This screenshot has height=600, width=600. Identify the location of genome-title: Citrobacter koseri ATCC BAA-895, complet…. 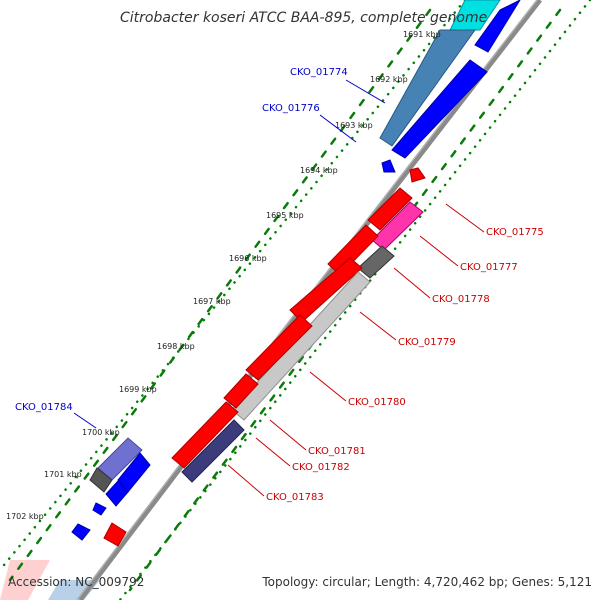
(303, 18).